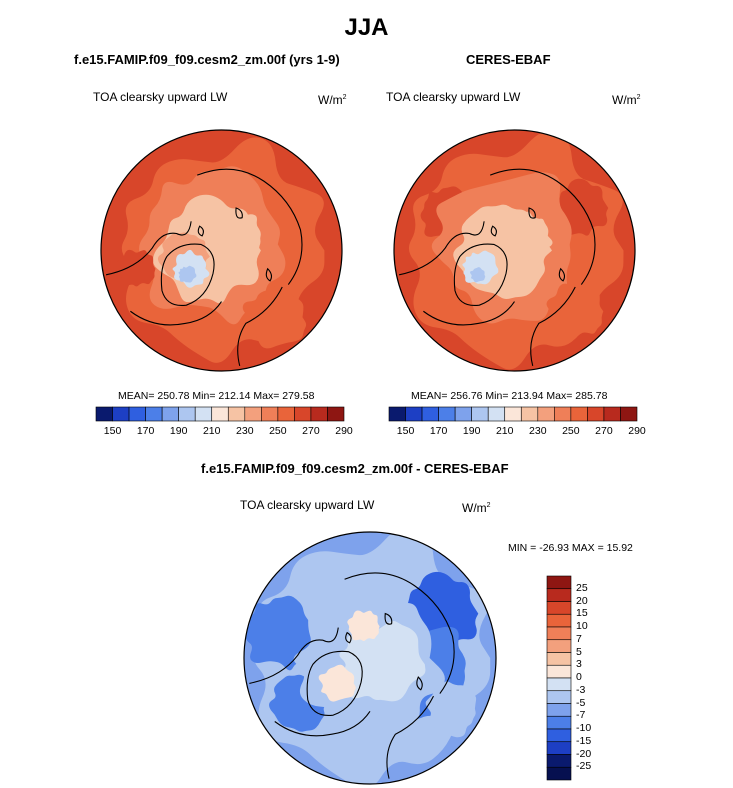 The height and width of the screenshot is (788, 733). What do you see at coordinates (311, 431) in the screenshot?
I see `colorbar-tick-label: 270` at bounding box center [311, 431].